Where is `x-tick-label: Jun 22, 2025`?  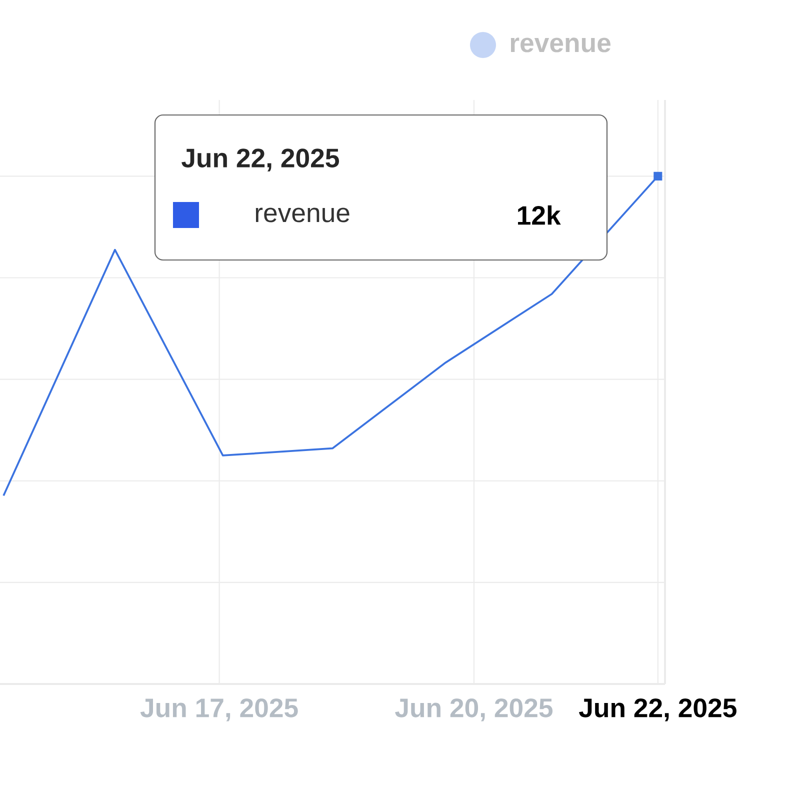
x-tick-label: Jun 22, 2025 is located at coordinates (657, 710).